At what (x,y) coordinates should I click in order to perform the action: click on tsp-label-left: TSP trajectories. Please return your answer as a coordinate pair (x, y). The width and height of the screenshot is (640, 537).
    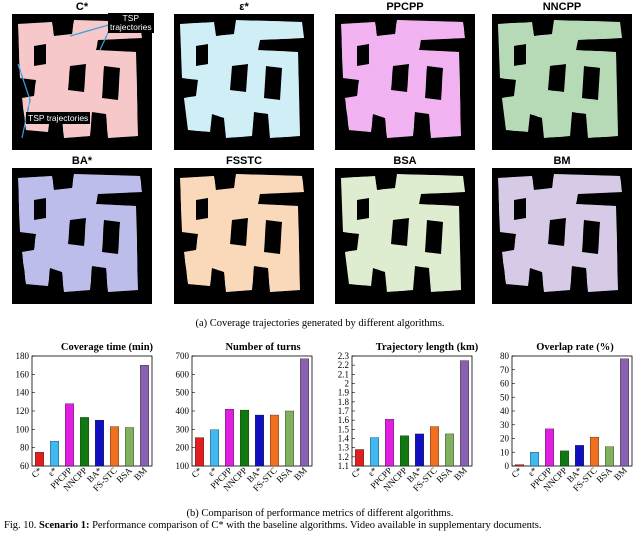
    Looking at the image, I should click on (58, 118).